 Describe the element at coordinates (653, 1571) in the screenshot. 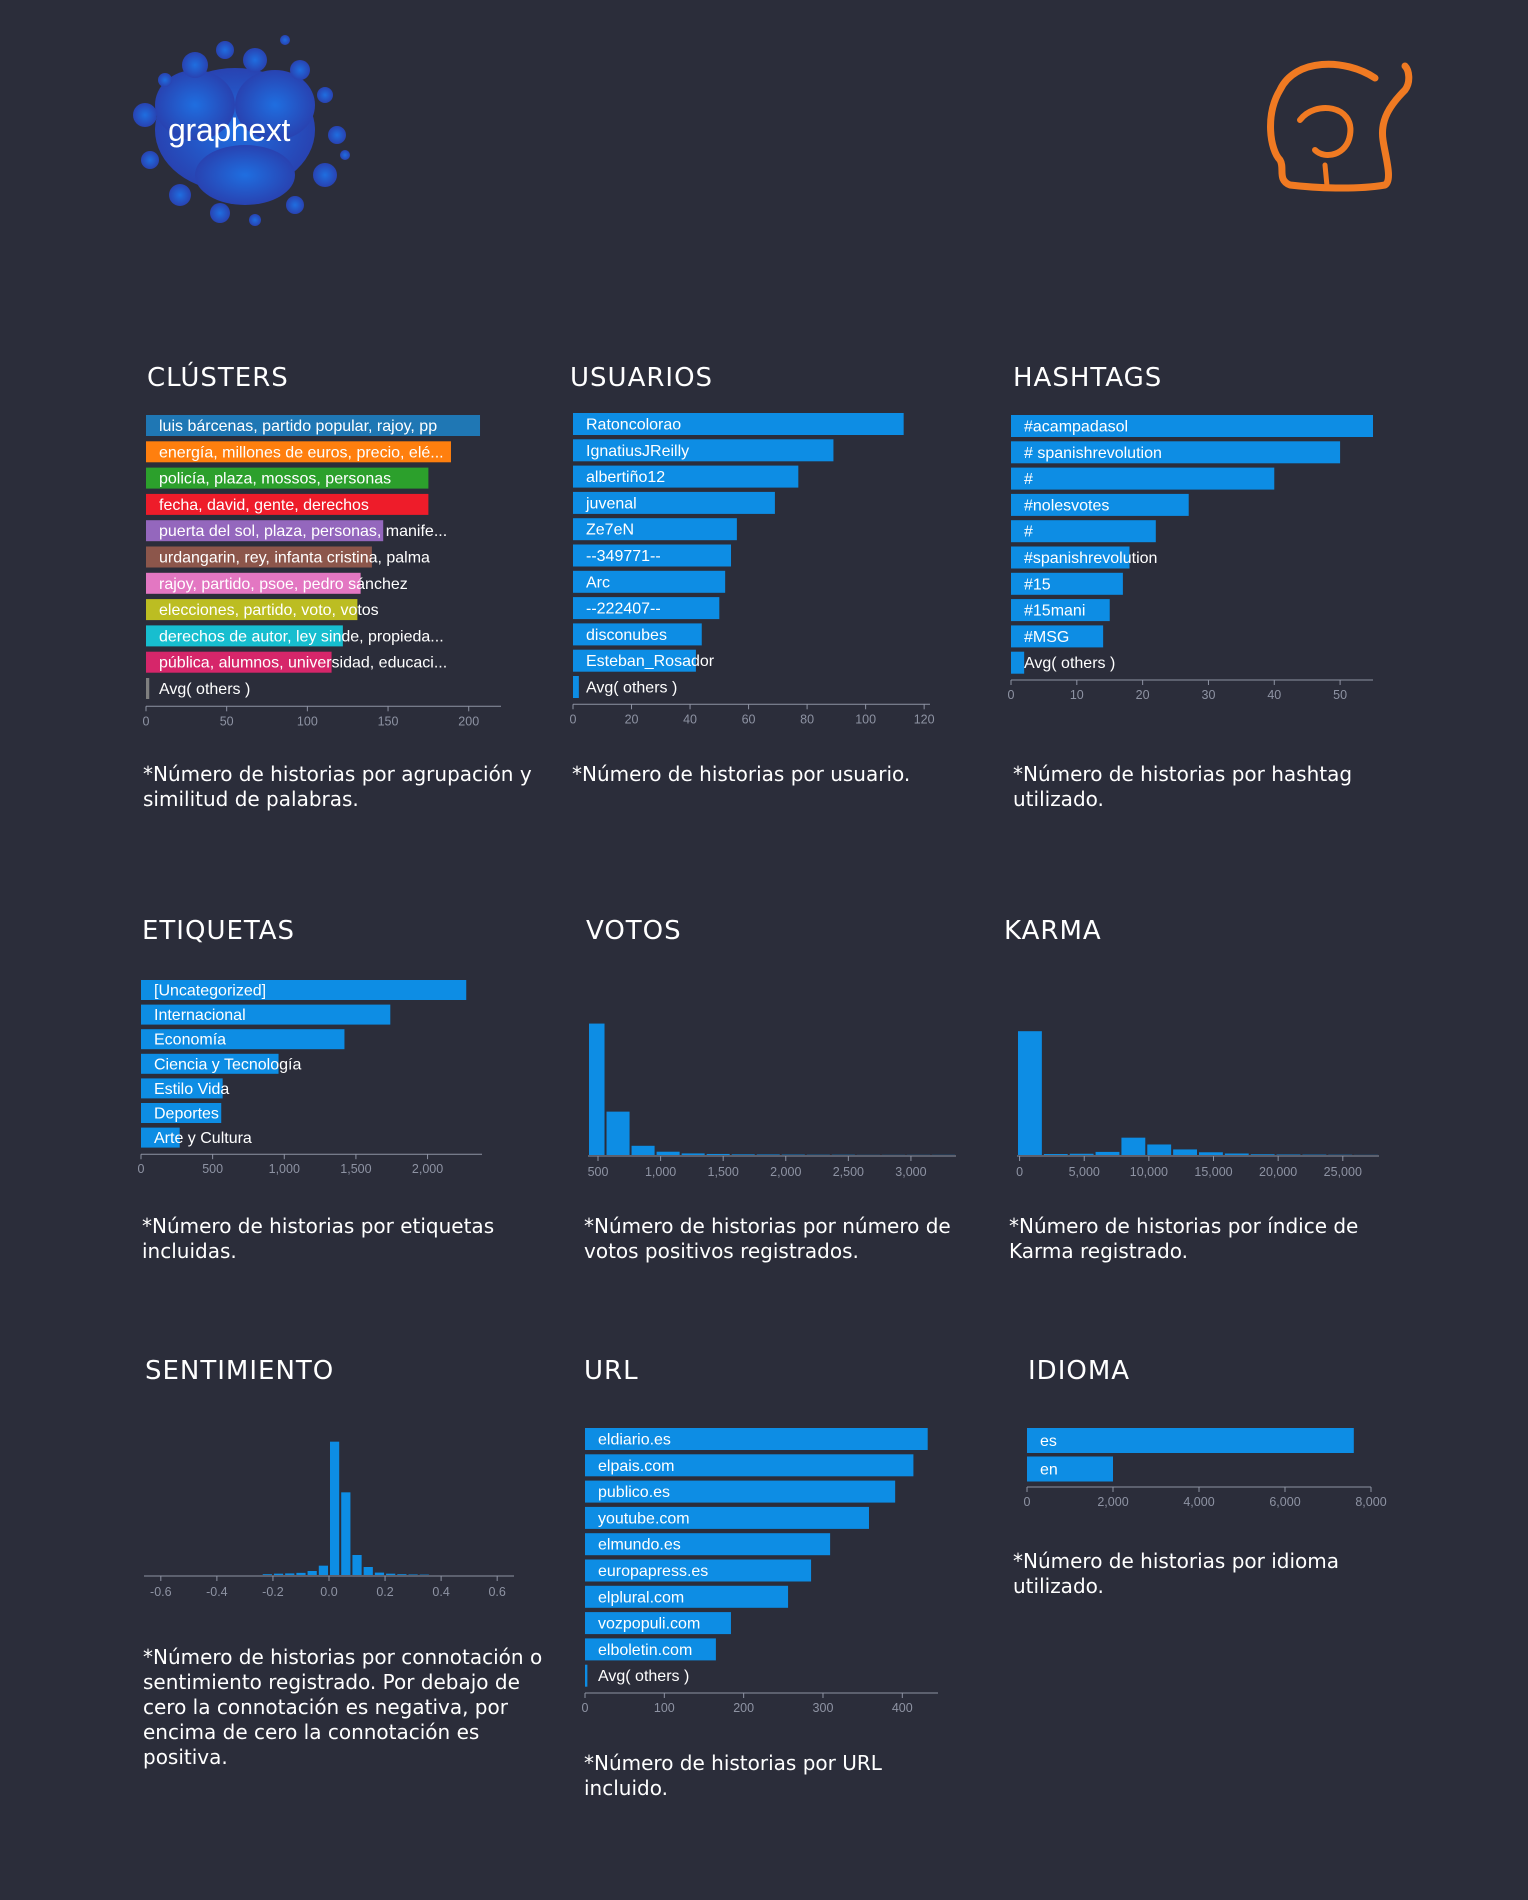

I see `url-bar-label: europapress.es` at that location.